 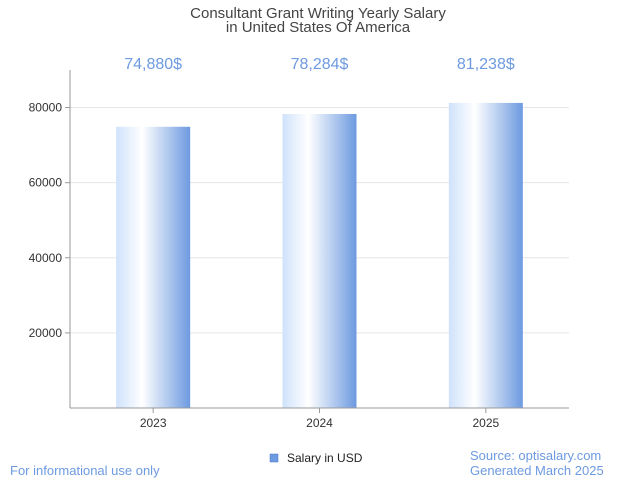 What do you see at coordinates (46, 183) in the screenshot?
I see `y-tick-label: 60000` at bounding box center [46, 183].